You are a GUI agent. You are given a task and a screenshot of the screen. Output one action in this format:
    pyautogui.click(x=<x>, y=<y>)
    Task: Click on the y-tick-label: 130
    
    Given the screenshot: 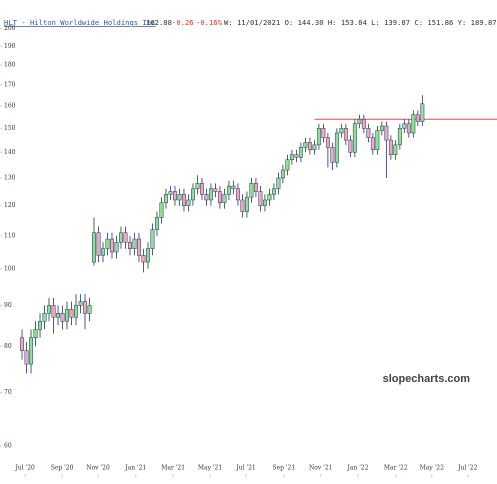 What is the action you would take?
    pyautogui.click(x=10, y=177)
    